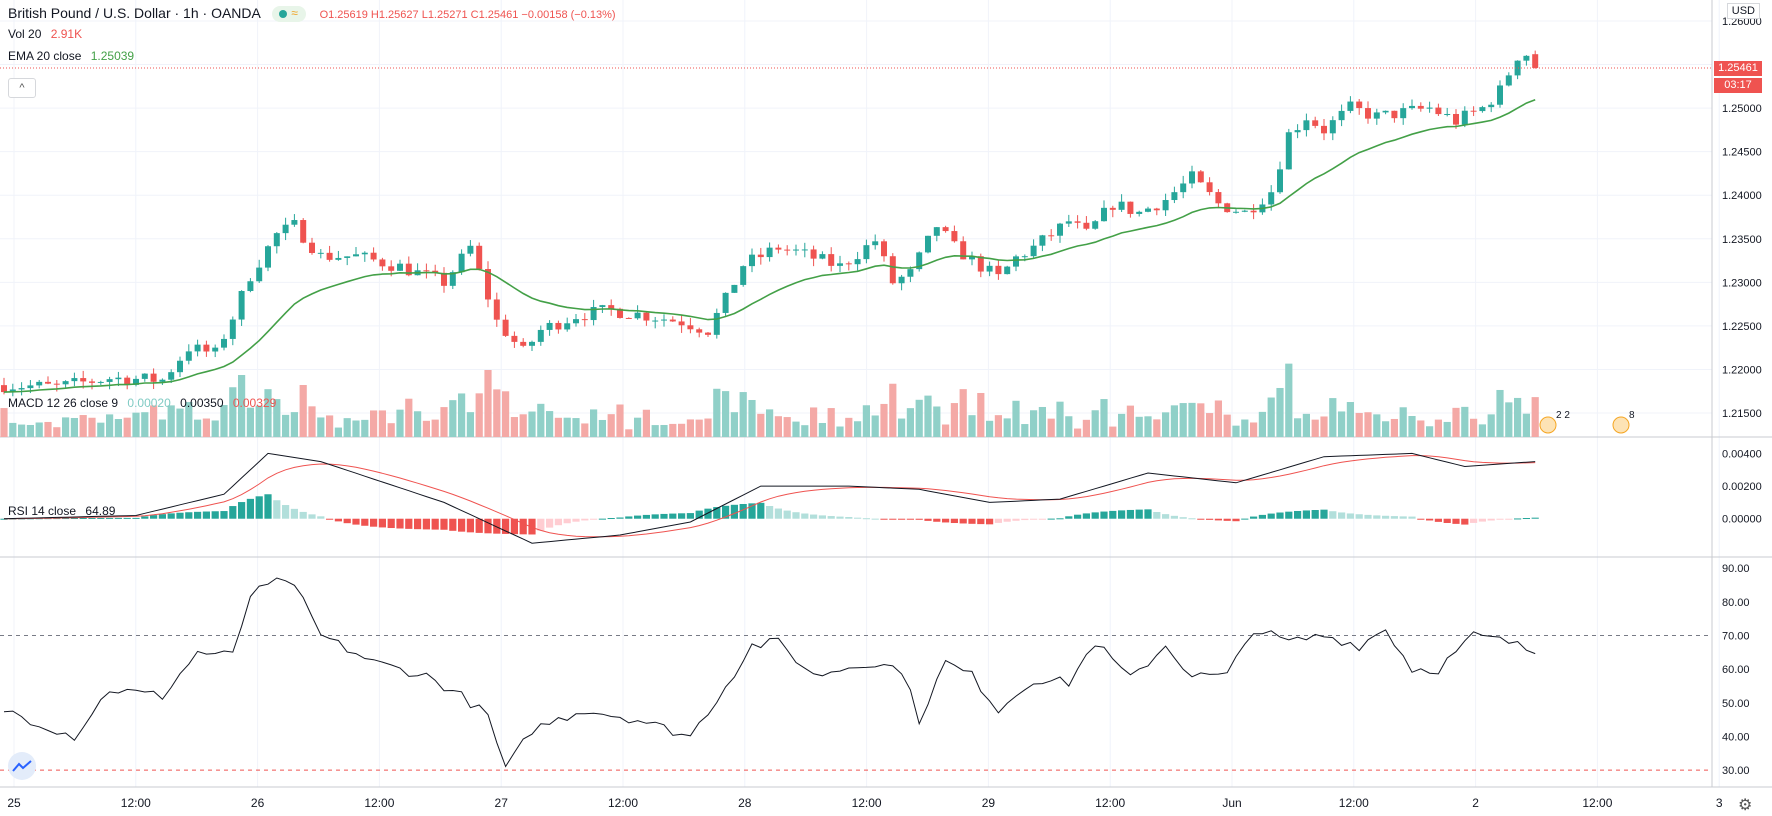 This screenshot has width=1772, height=816. Describe the element at coordinates (1745, 805) in the screenshot. I see `settings-gear-icon: ⚙` at that location.